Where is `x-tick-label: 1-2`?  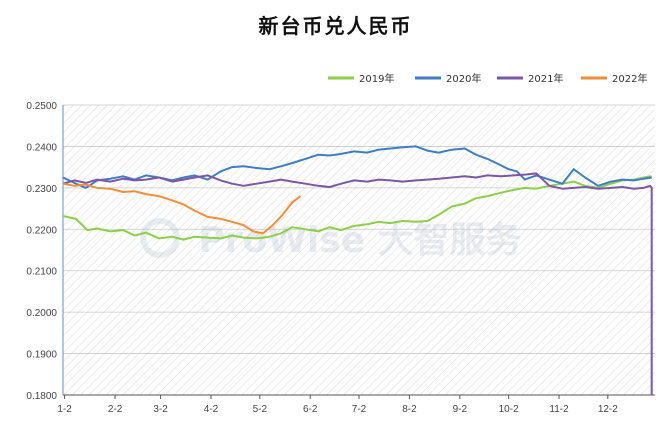 x-tick-label: 1-2 is located at coordinates (64, 409).